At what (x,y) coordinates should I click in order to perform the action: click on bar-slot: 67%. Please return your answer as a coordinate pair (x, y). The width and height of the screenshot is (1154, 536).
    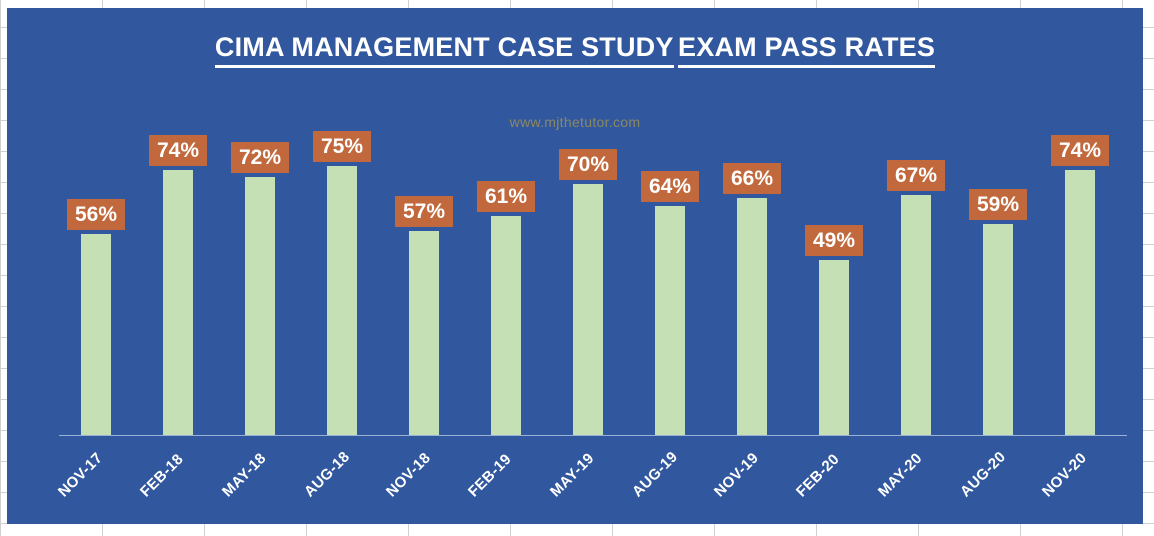
    Looking at the image, I should click on (916, 292).